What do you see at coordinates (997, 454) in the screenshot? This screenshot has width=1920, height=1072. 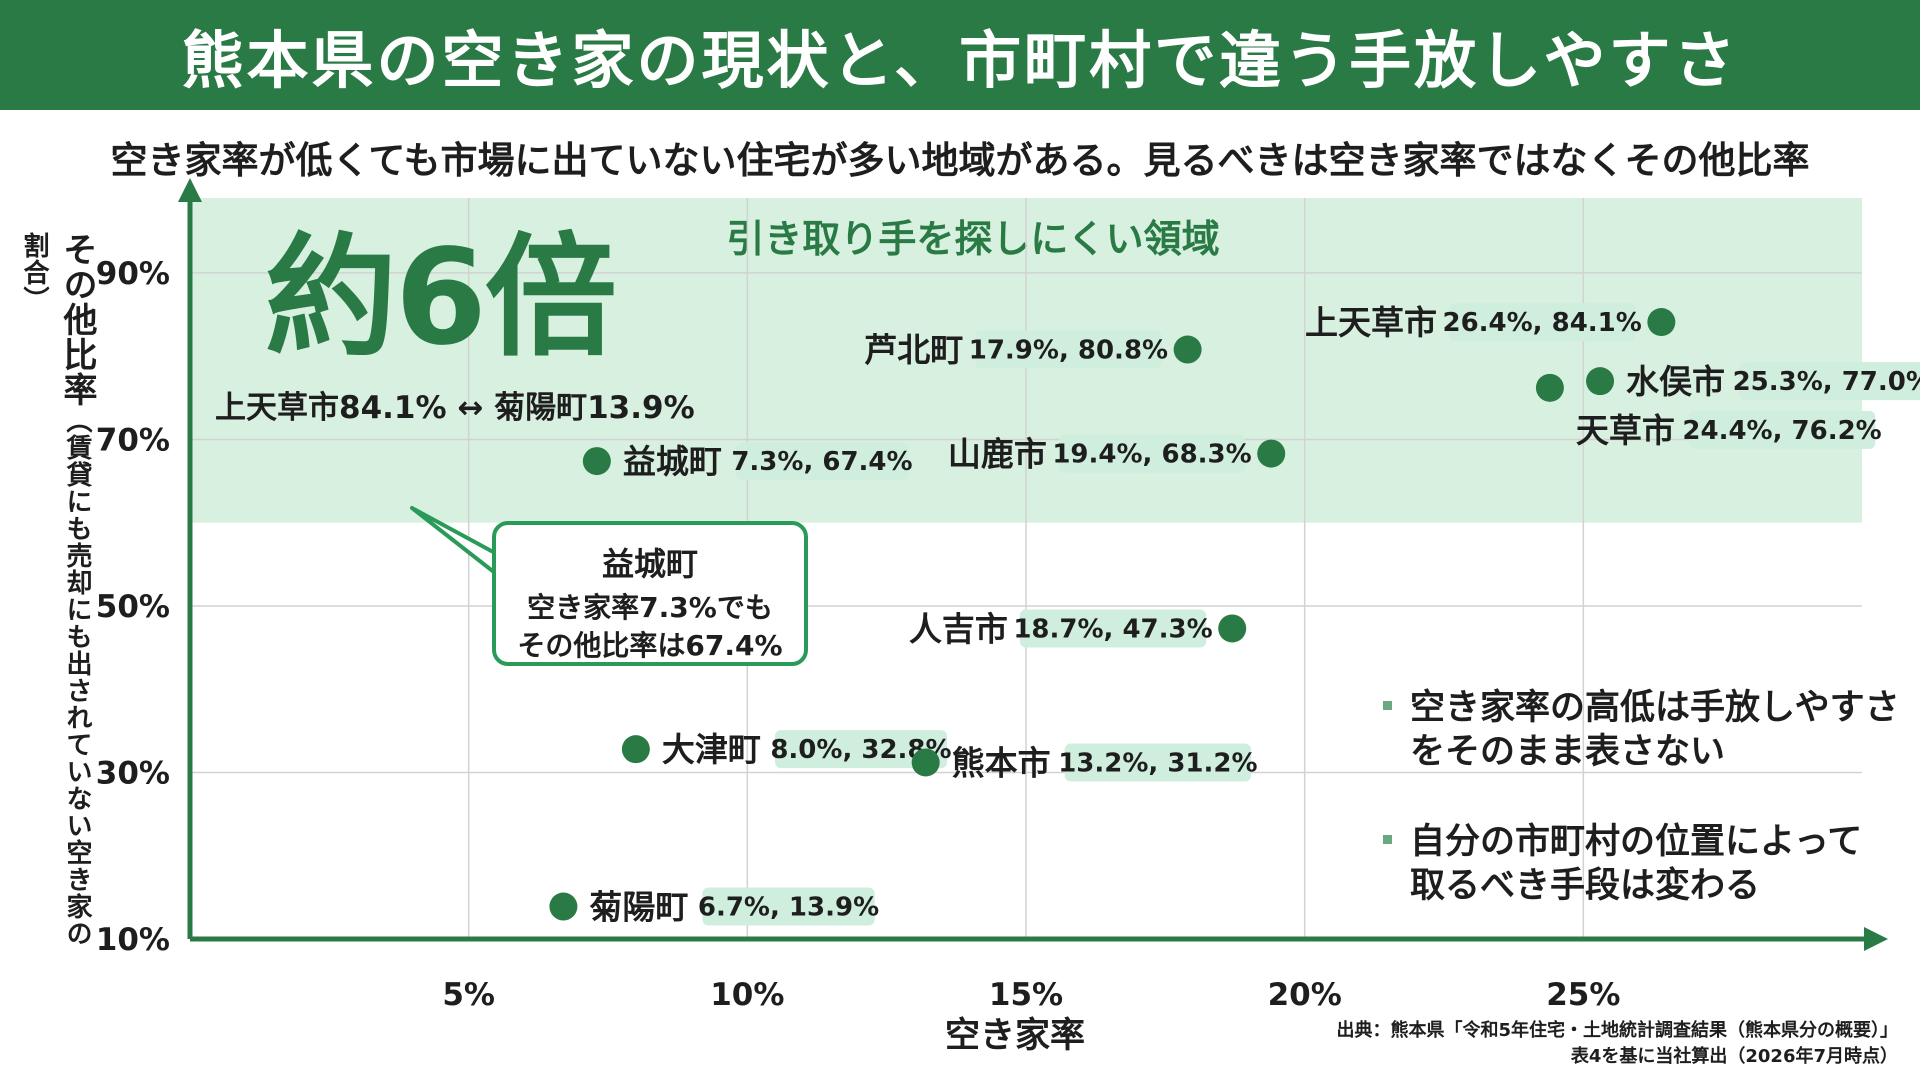 I see `data-point-name: 山鹿市` at bounding box center [997, 454].